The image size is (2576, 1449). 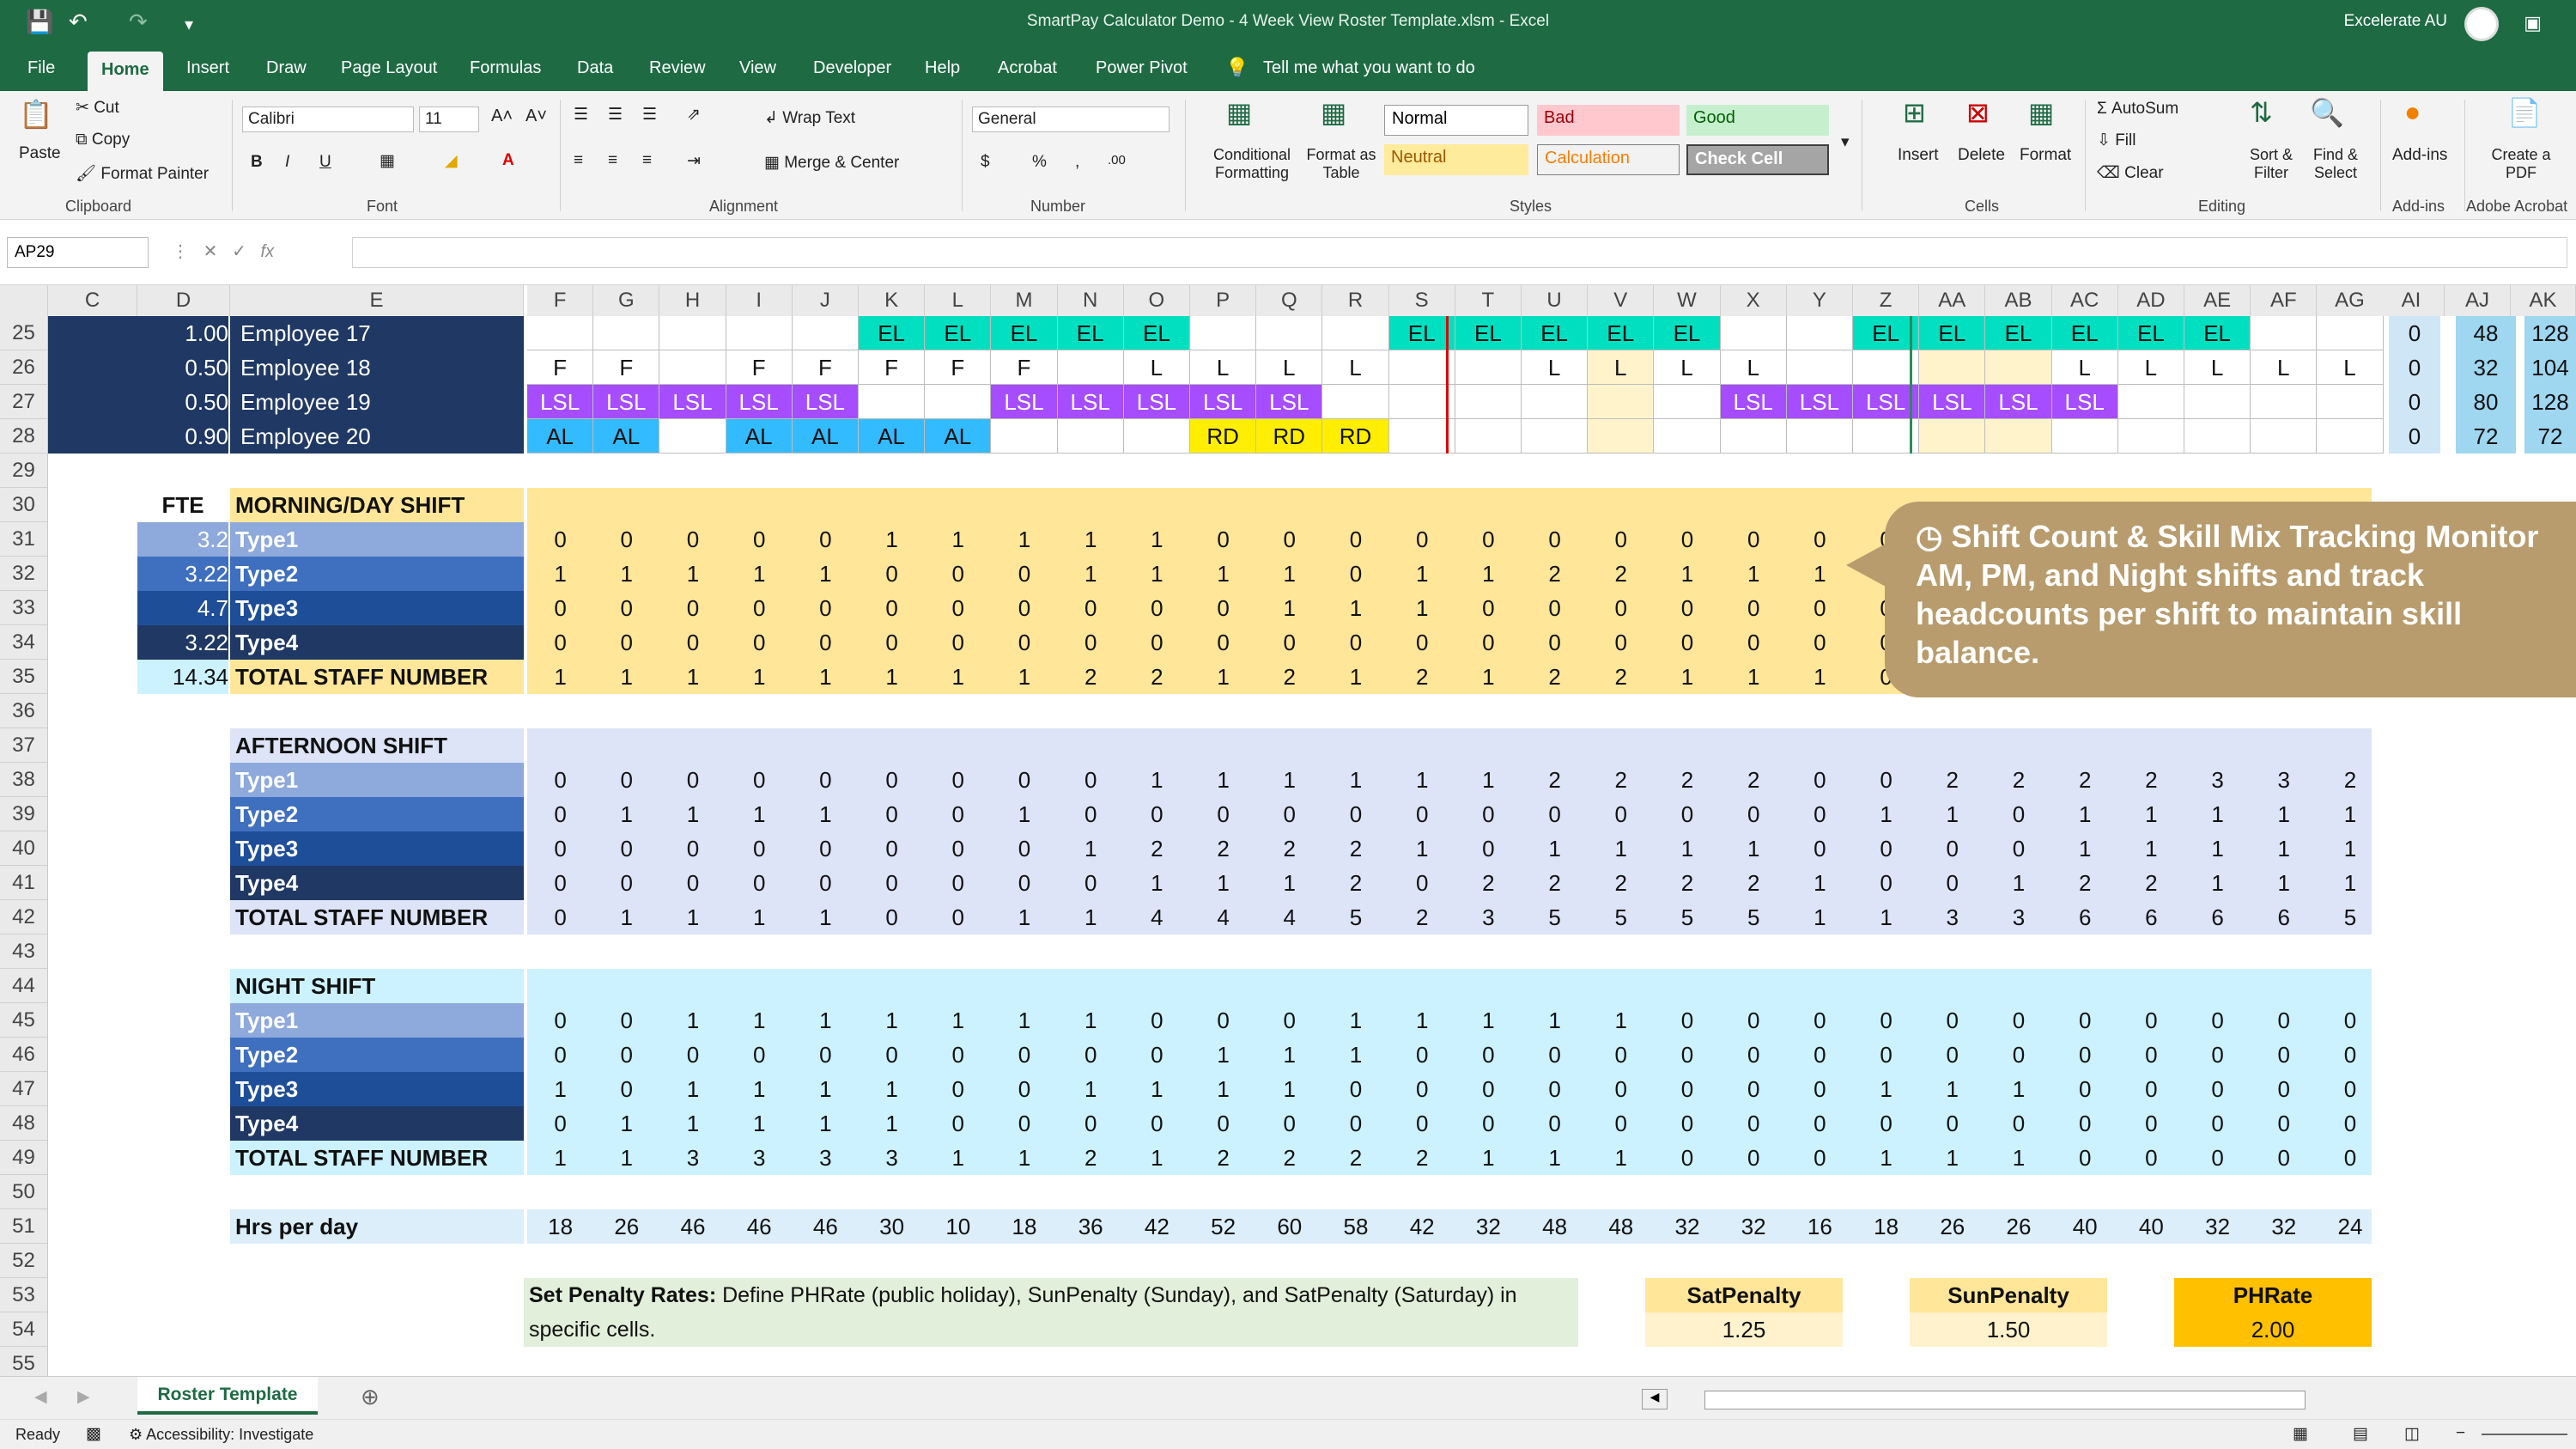 What do you see at coordinates (613, 160) in the screenshot?
I see `align-center-icon: ≡` at bounding box center [613, 160].